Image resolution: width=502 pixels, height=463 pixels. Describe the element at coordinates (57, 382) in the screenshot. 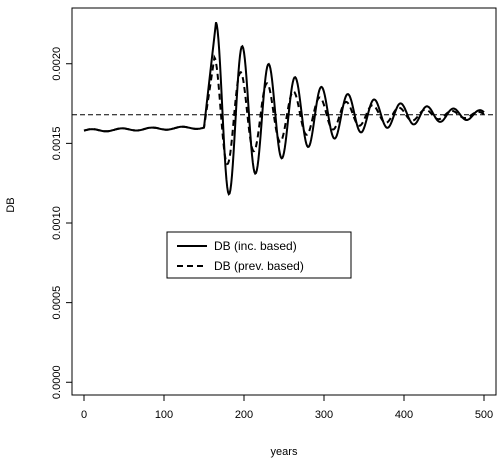

I see `y-tick-label: 0.0000` at that location.